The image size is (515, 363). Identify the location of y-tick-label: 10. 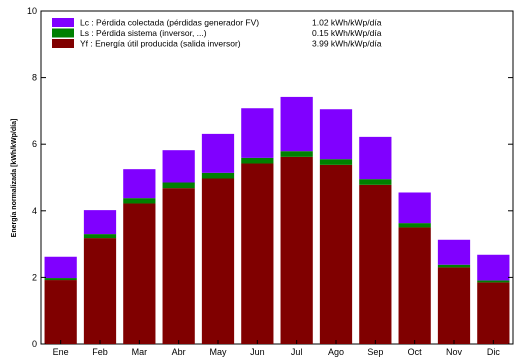
(32, 11).